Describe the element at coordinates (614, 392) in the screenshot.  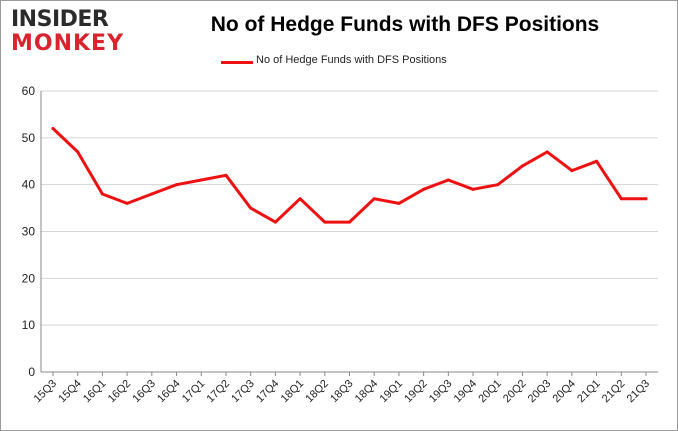
I see `x-tick-label: 21Q2` at that location.